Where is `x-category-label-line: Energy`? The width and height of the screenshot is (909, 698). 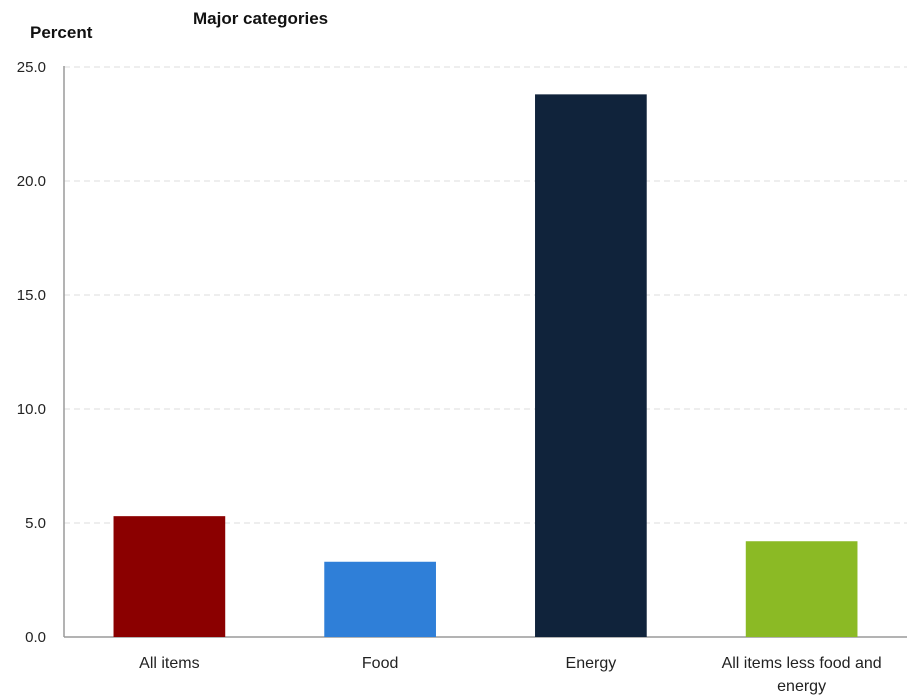
x-category-label-line: Energy is located at coordinates (591, 663).